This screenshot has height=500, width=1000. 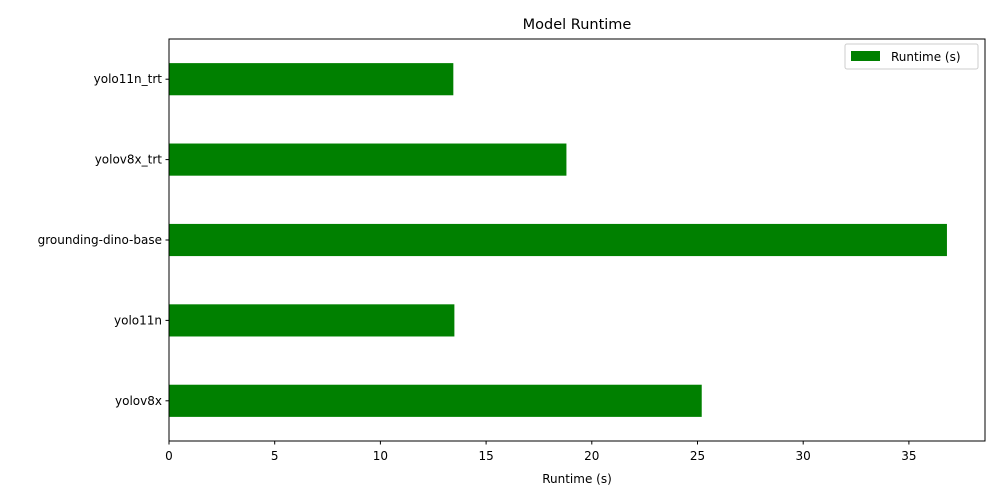 What do you see at coordinates (312, 320) in the screenshot?
I see `bar-yolo11n` at bounding box center [312, 320].